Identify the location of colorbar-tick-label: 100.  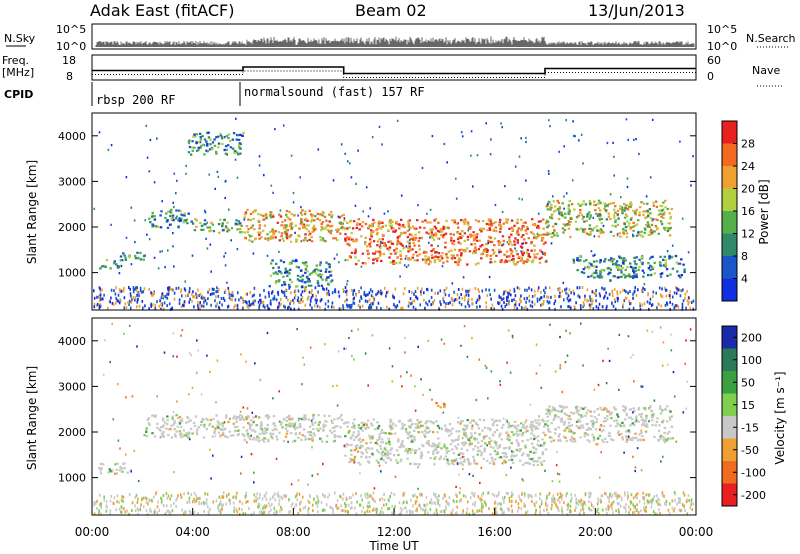
(751, 360).